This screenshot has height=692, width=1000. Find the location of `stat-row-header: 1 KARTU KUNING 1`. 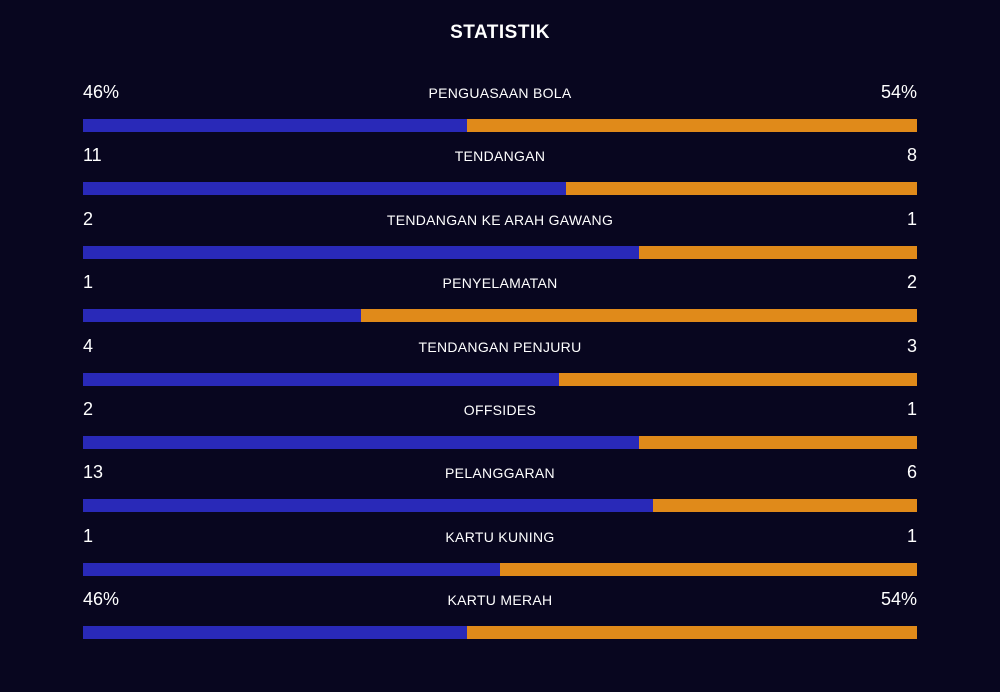

stat-row-header: 1 KARTU KUNING 1 is located at coordinates (500, 538).